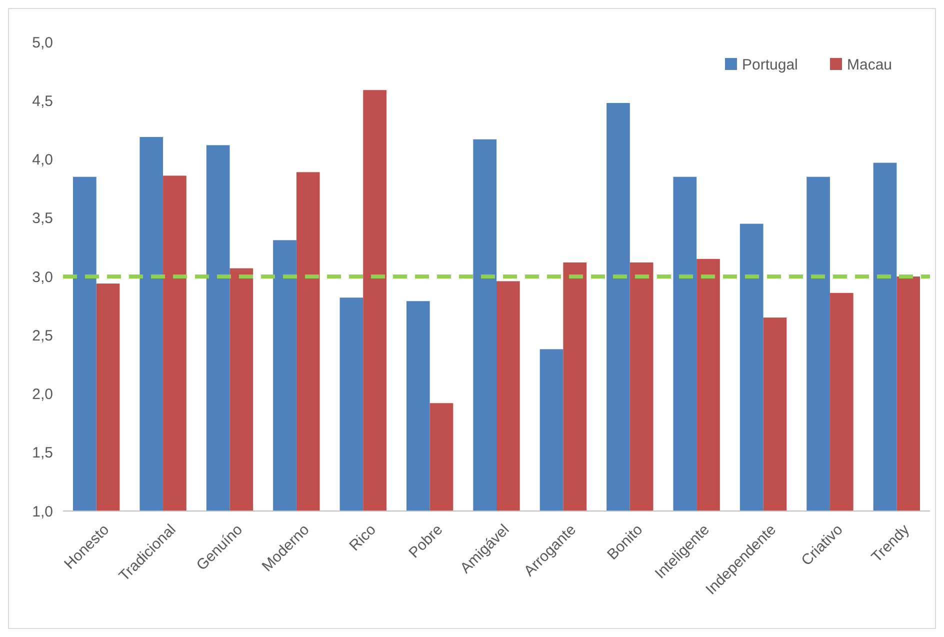 This screenshot has height=637, width=944. What do you see at coordinates (42, 277) in the screenshot?
I see `y-tick-label: 3,0` at bounding box center [42, 277].